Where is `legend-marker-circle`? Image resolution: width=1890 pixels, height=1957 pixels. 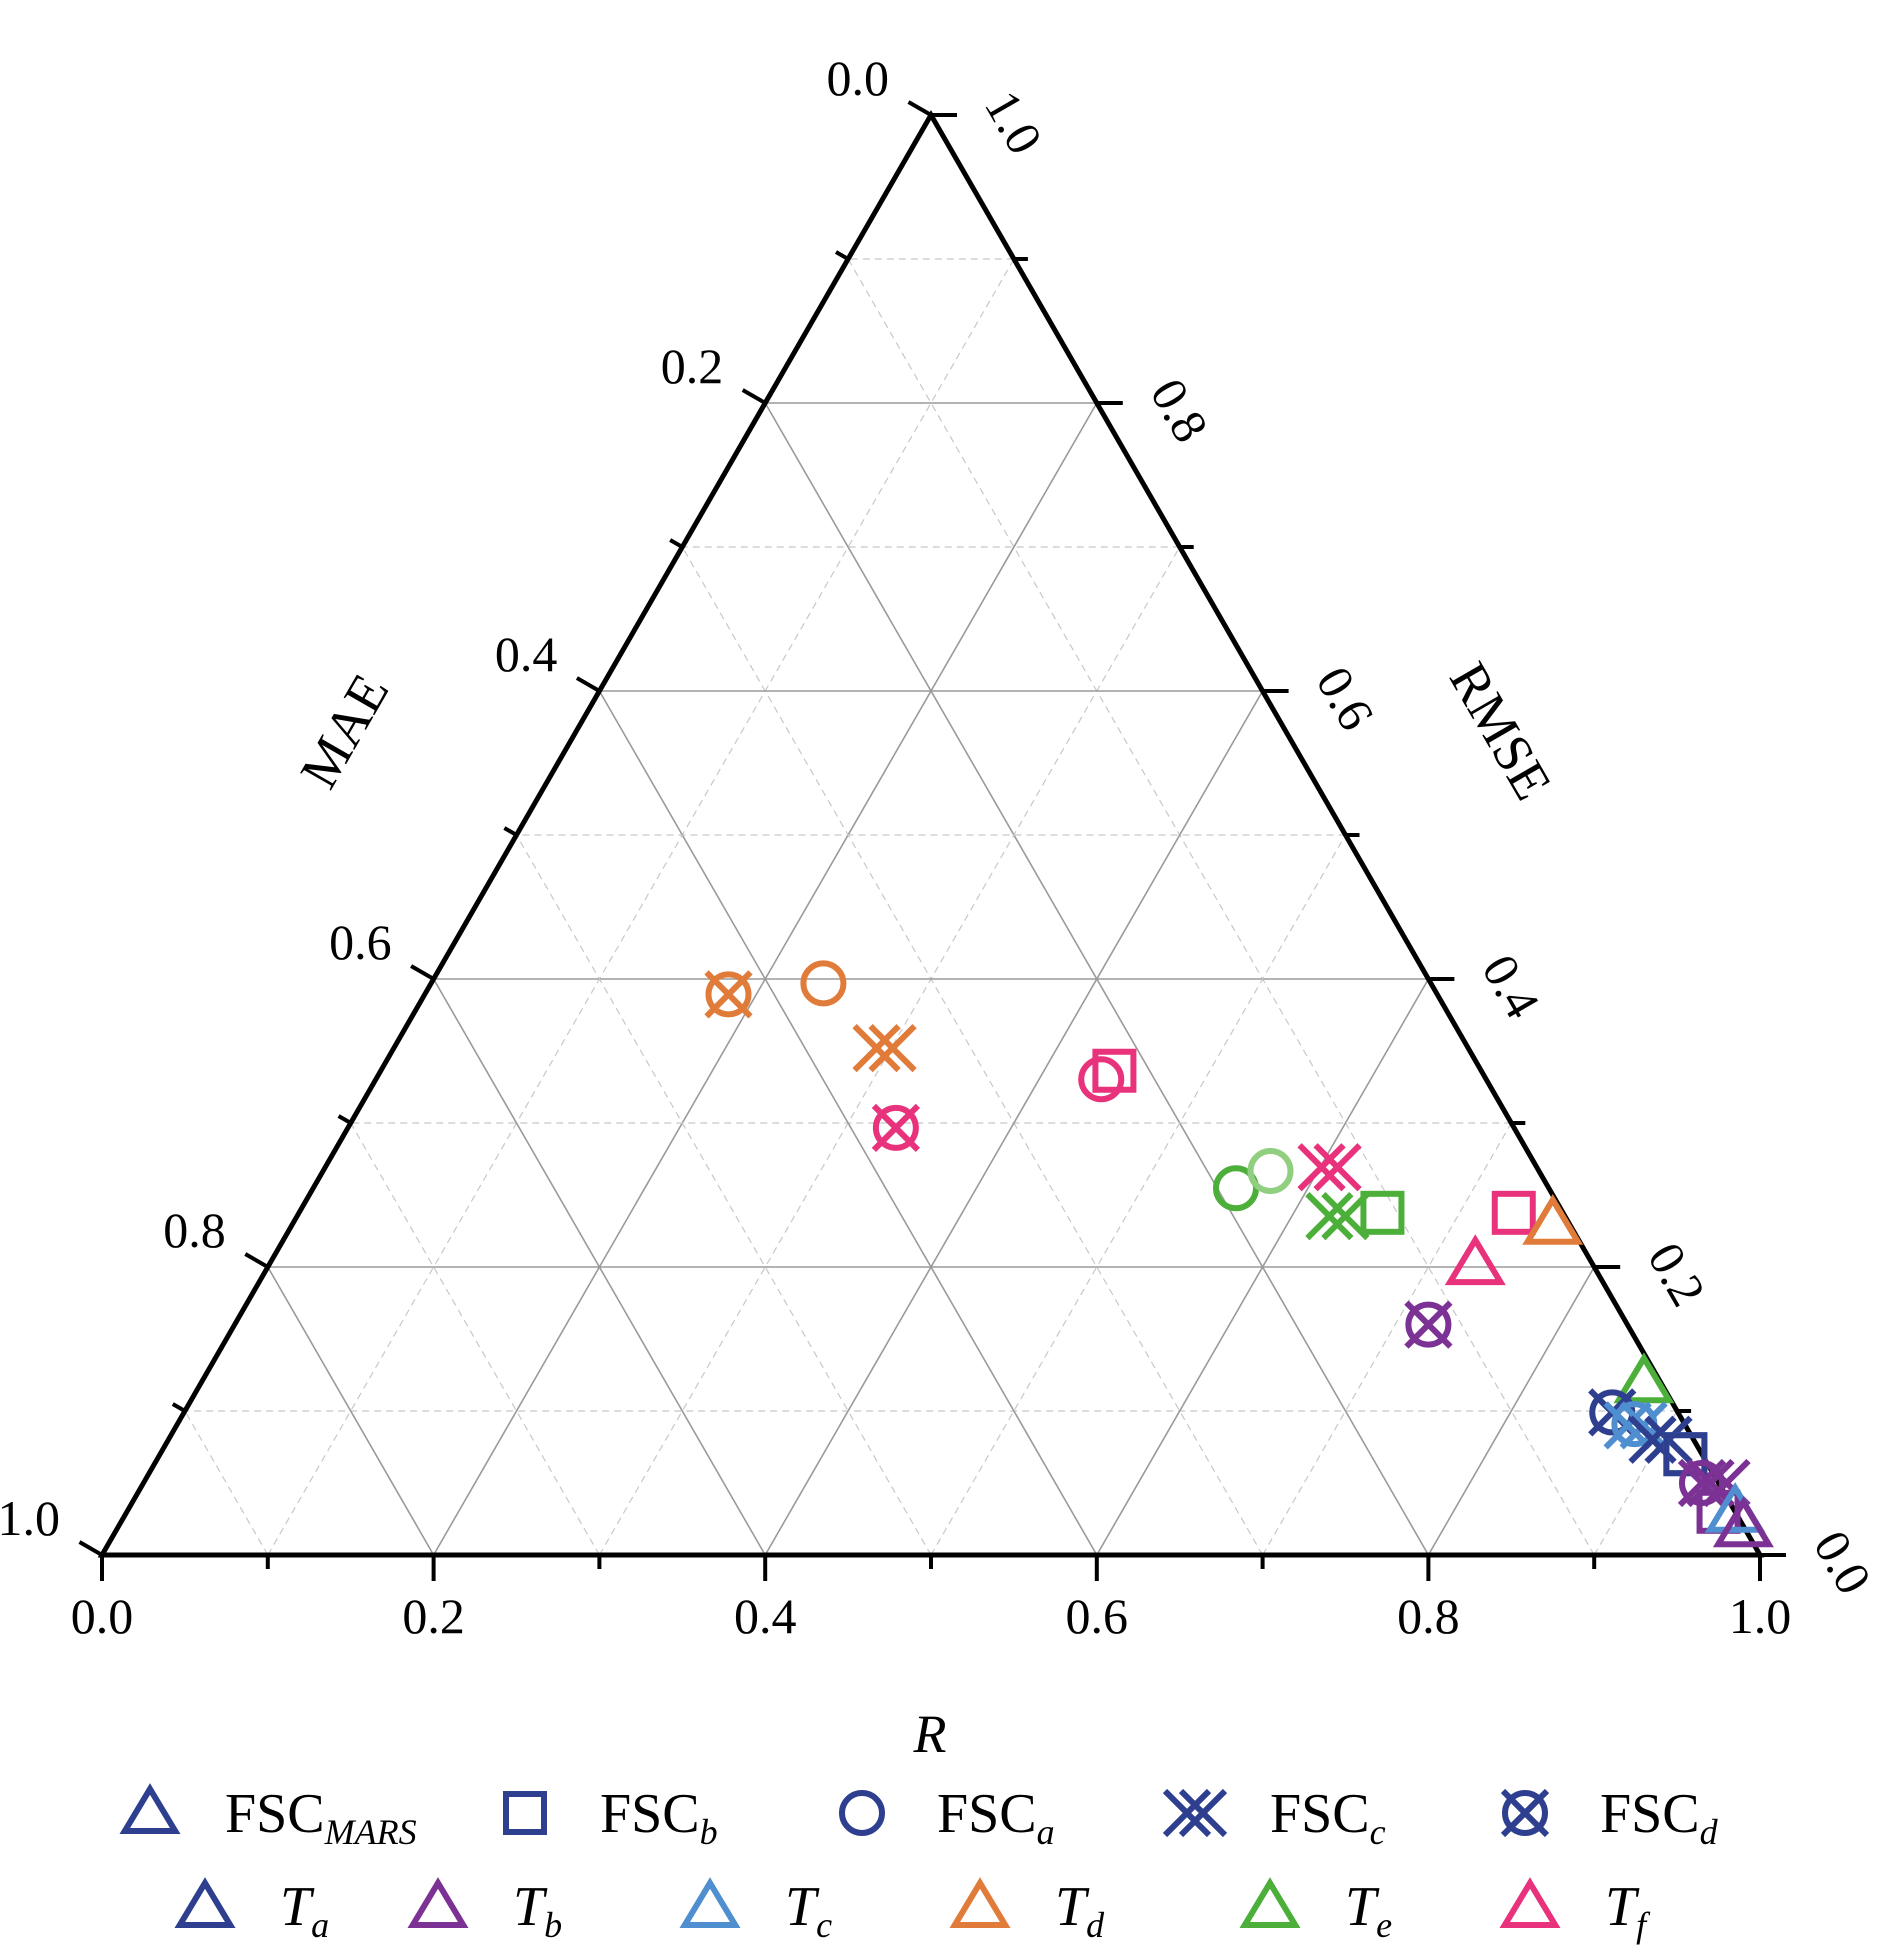
legend-marker-circle is located at coordinates (862, 1813).